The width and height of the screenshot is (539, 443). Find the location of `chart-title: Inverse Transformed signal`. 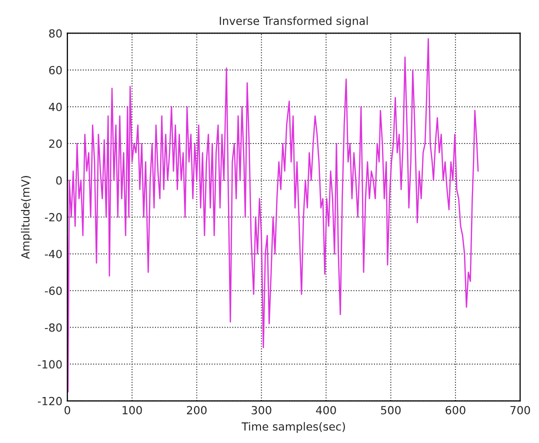

chart-title: Inverse Transformed signal is located at coordinates (294, 22).